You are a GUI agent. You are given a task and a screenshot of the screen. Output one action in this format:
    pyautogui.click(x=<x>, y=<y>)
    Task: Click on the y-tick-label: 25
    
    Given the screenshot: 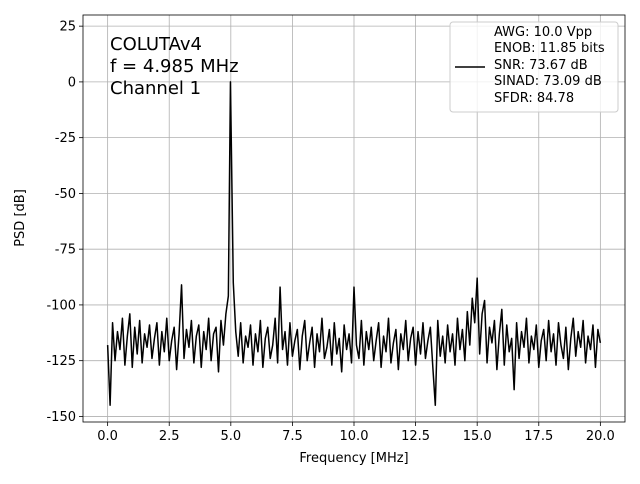 What is the action you would take?
    pyautogui.click(x=67, y=27)
    